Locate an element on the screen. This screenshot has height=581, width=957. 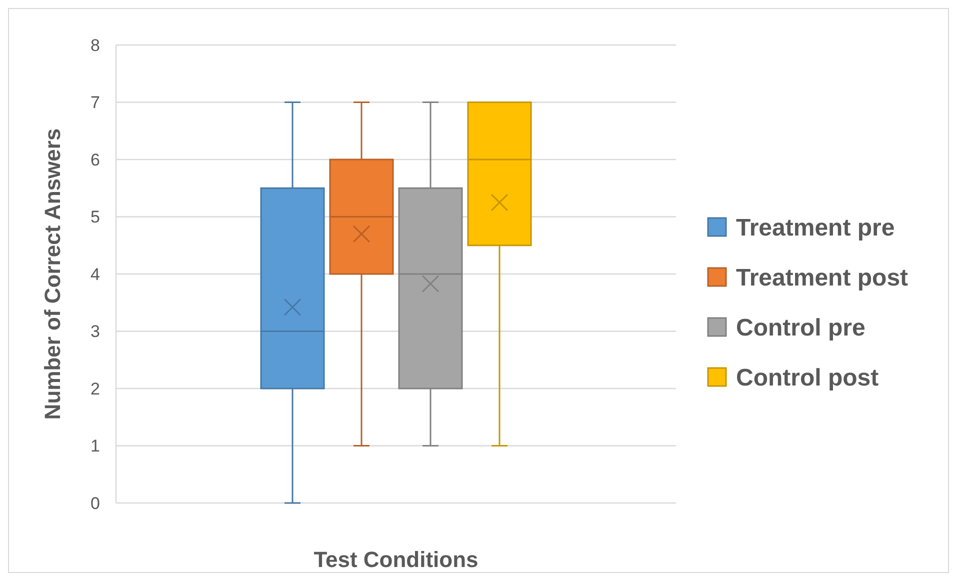
y-tick-label: 1 is located at coordinates (95, 446).